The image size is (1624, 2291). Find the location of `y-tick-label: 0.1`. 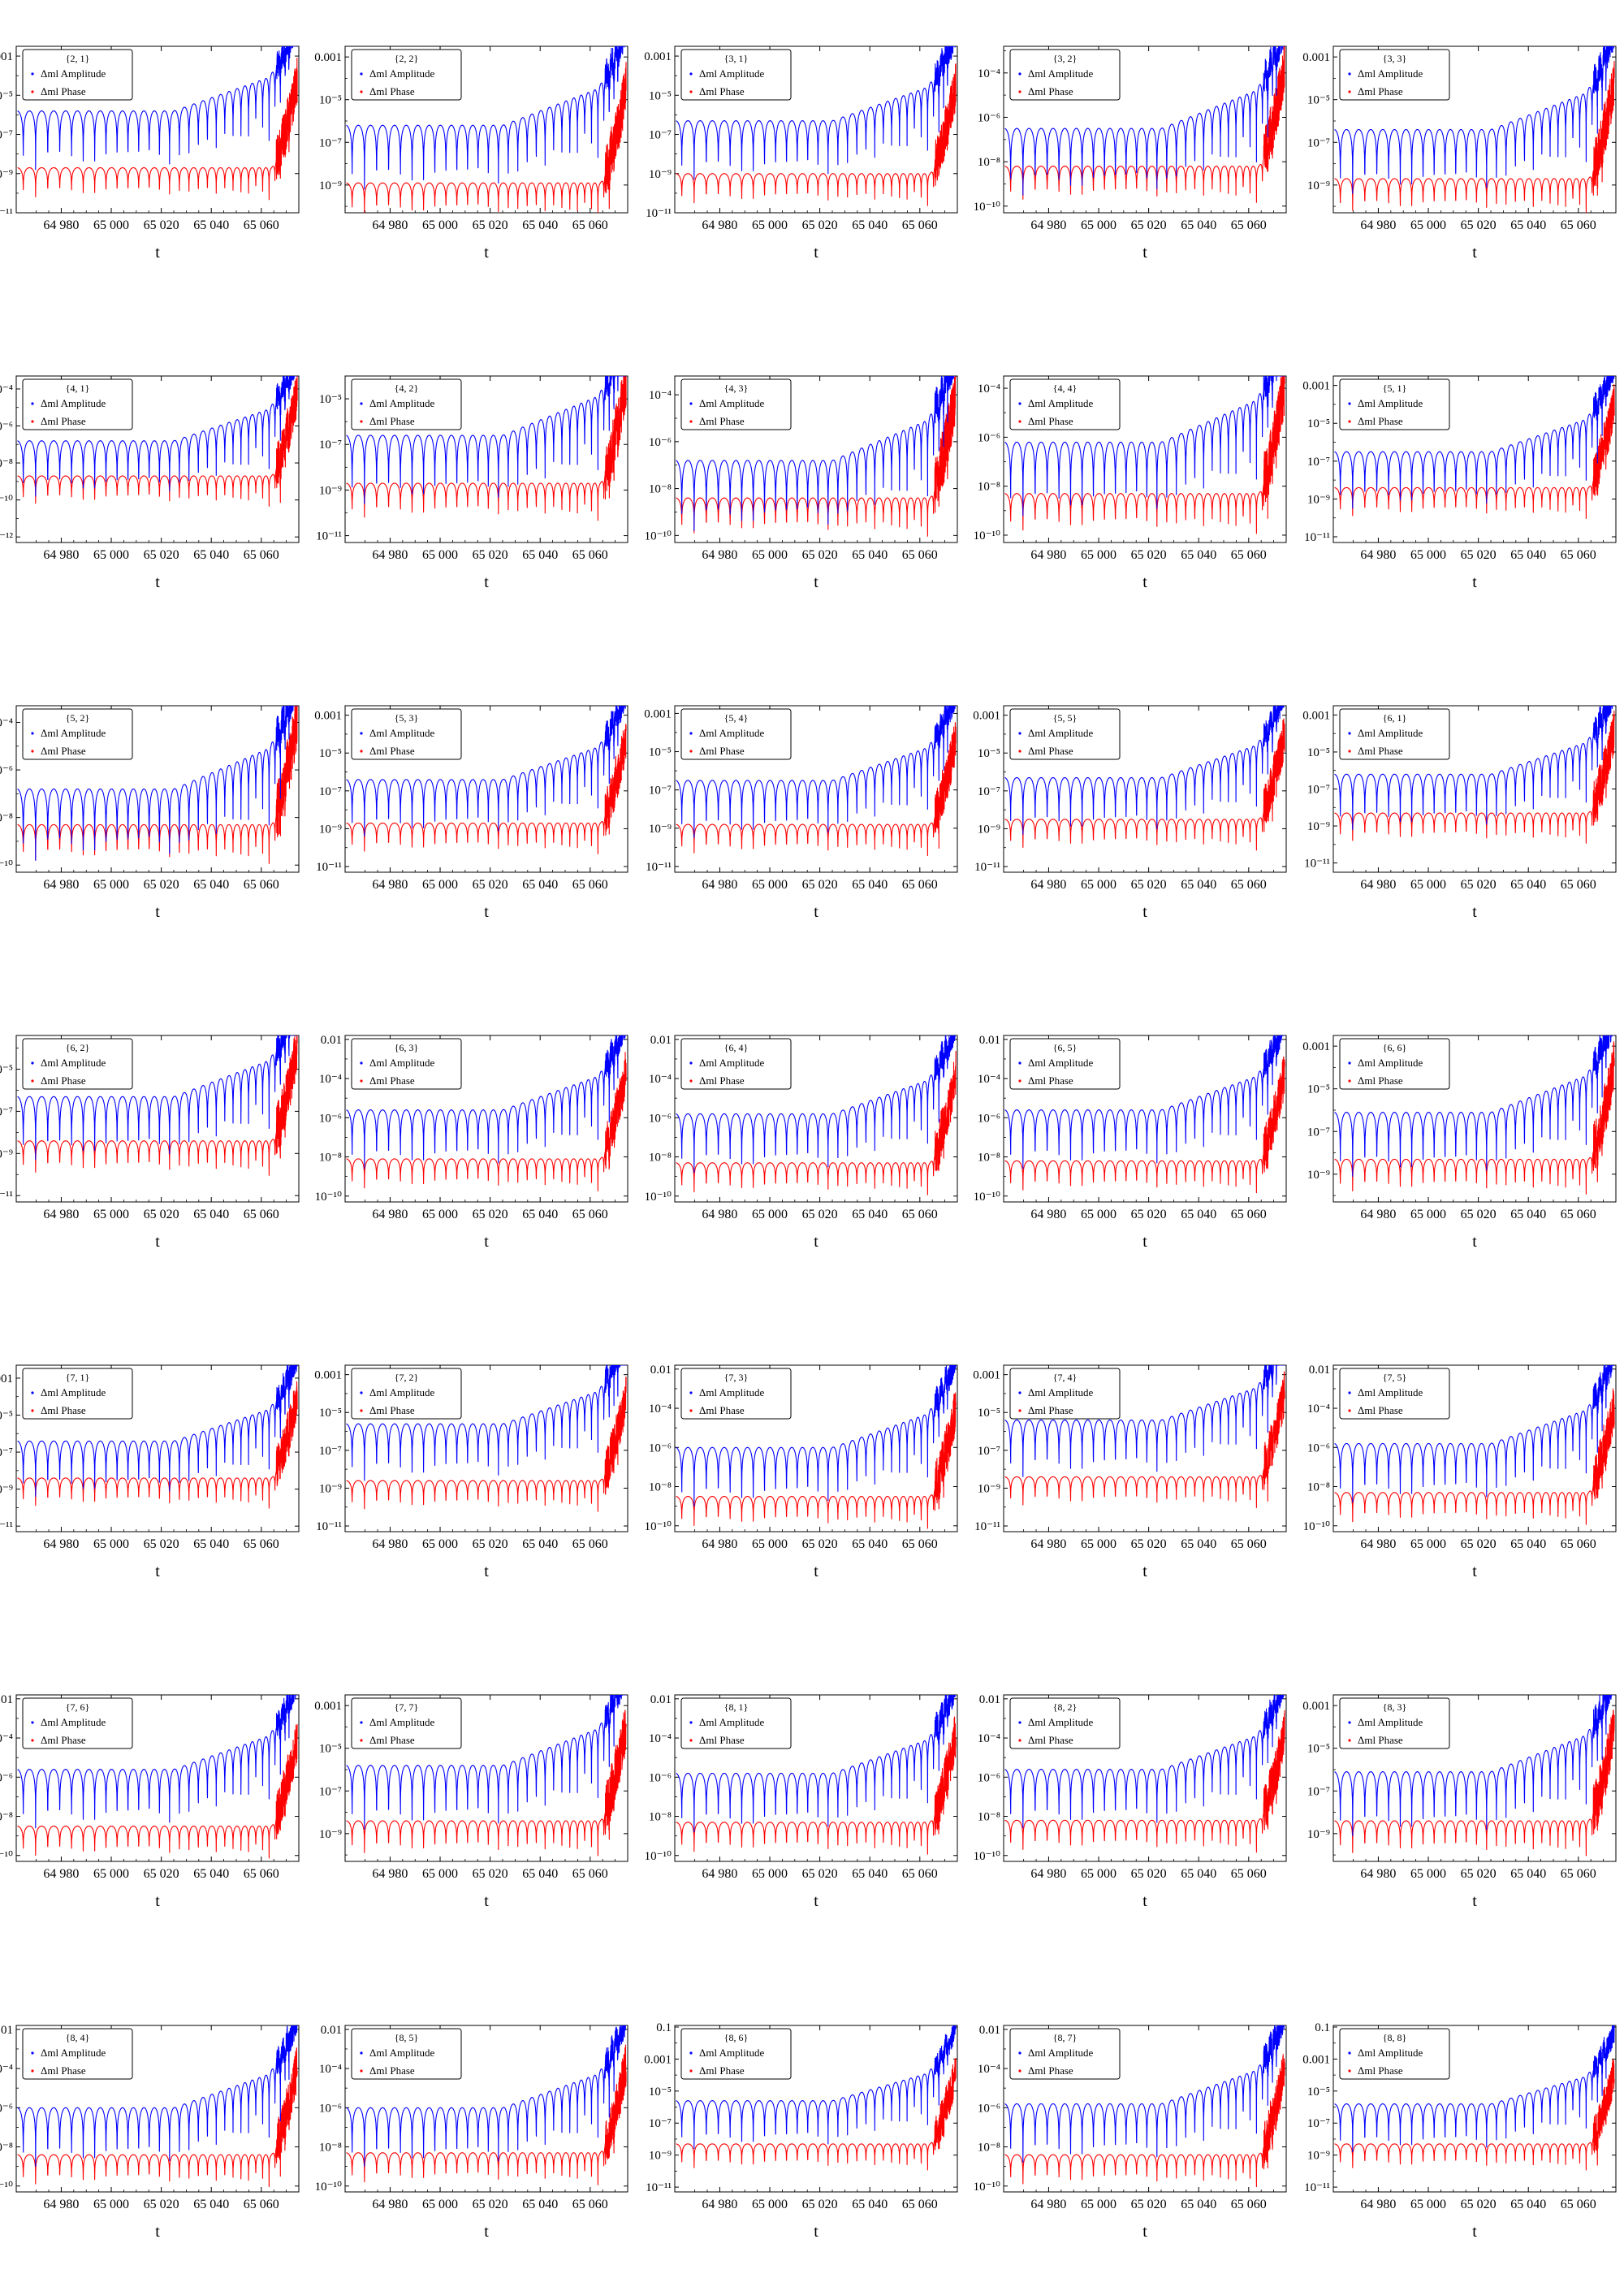

y-tick-label: 0.1 is located at coordinates (1323, 2027).